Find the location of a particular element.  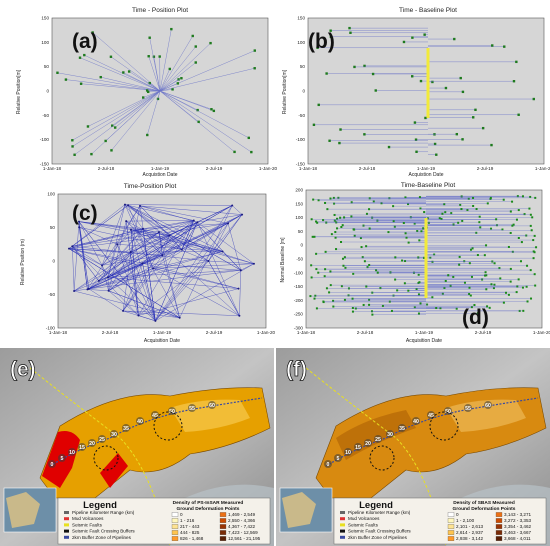

panel-b-lines is located at coordinates (423, 91).